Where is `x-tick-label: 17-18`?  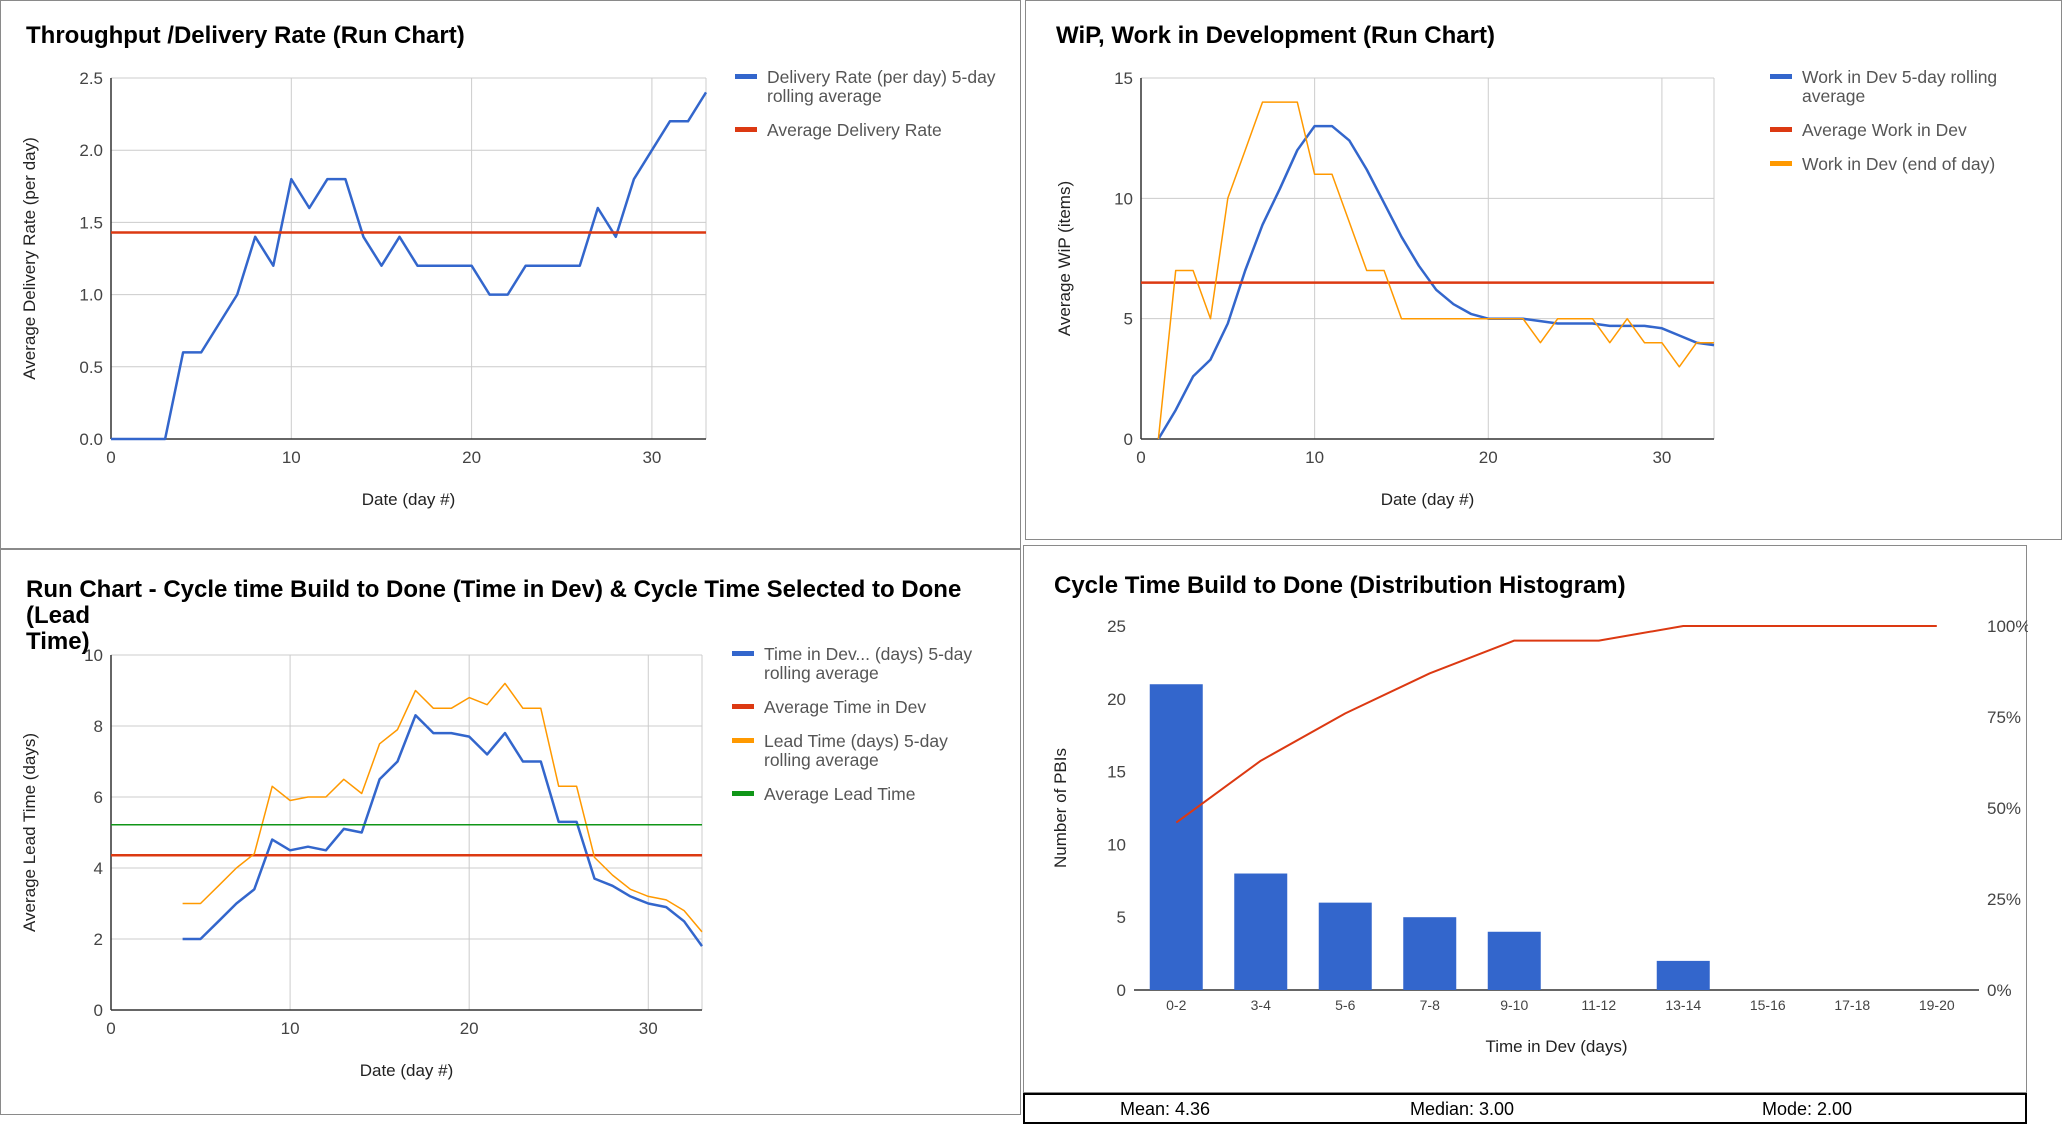 x-tick-label: 17-18 is located at coordinates (1852, 1005).